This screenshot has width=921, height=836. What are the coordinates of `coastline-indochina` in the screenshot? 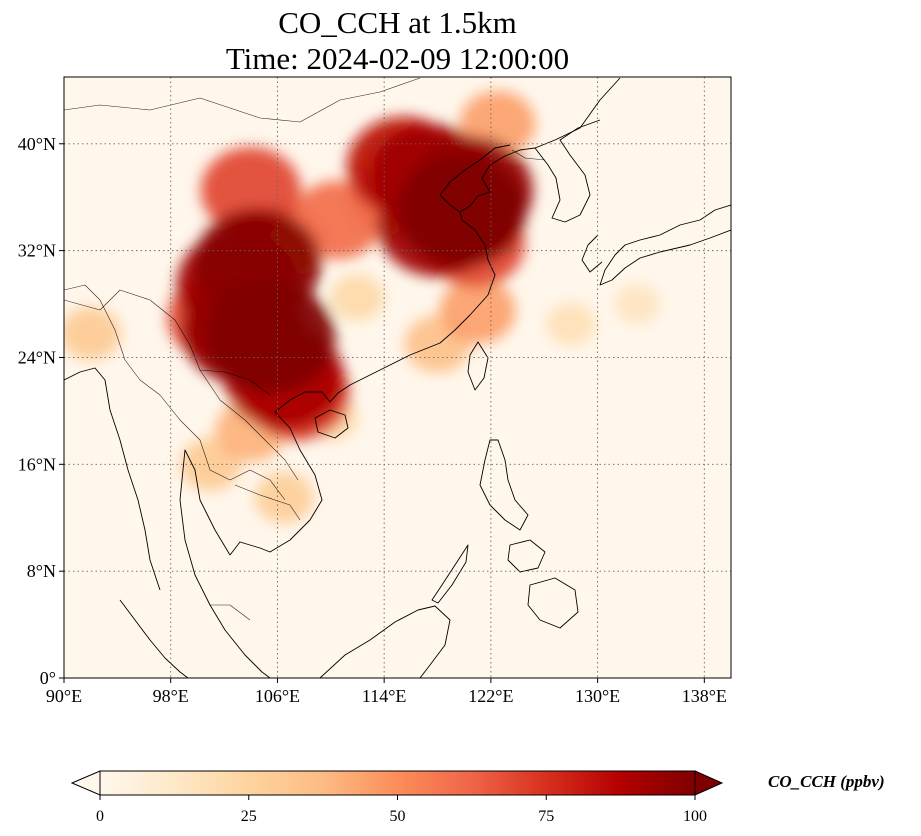 It's located at (225, 563).